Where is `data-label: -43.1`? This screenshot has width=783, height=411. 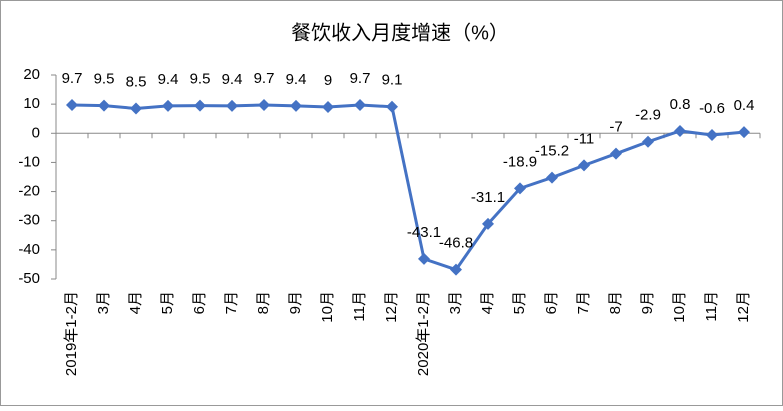
data-label: -43.1 is located at coordinates (424, 232).